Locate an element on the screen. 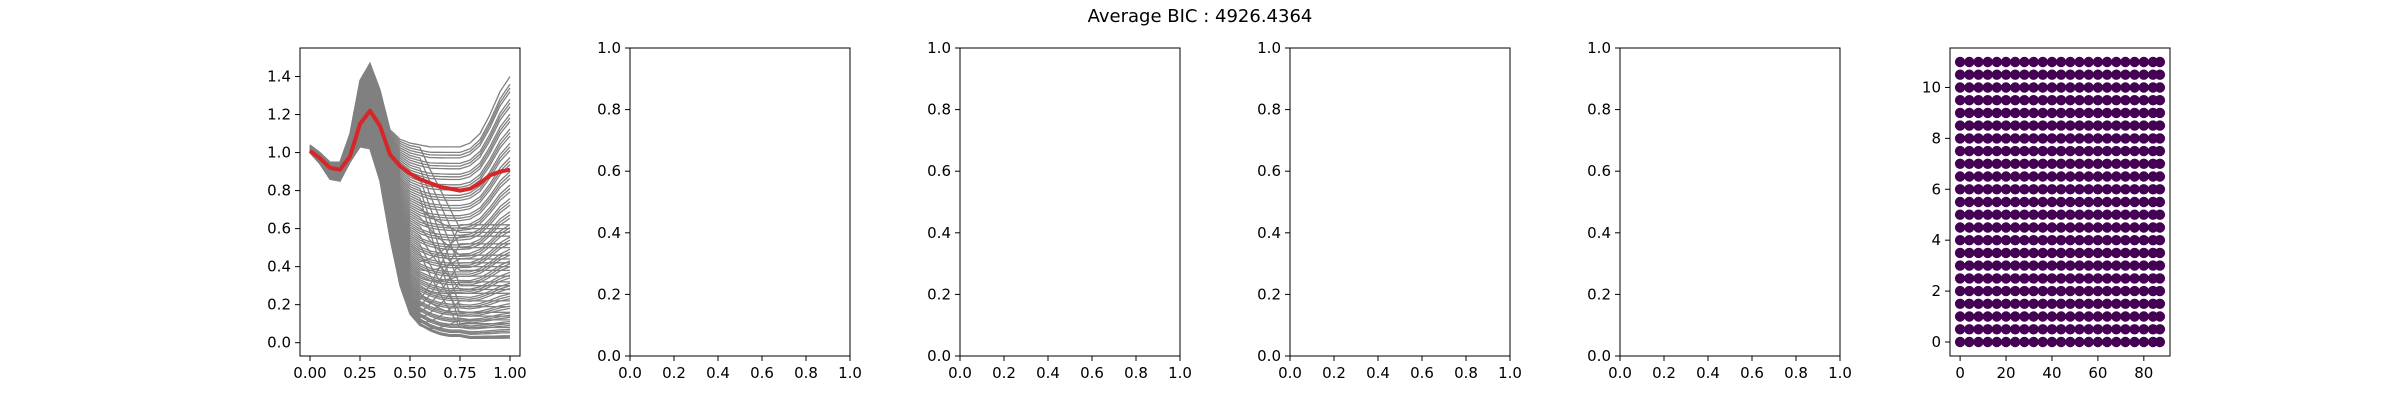 The width and height of the screenshot is (2400, 400). x-tick-label: 0.2 is located at coordinates (1004, 373).